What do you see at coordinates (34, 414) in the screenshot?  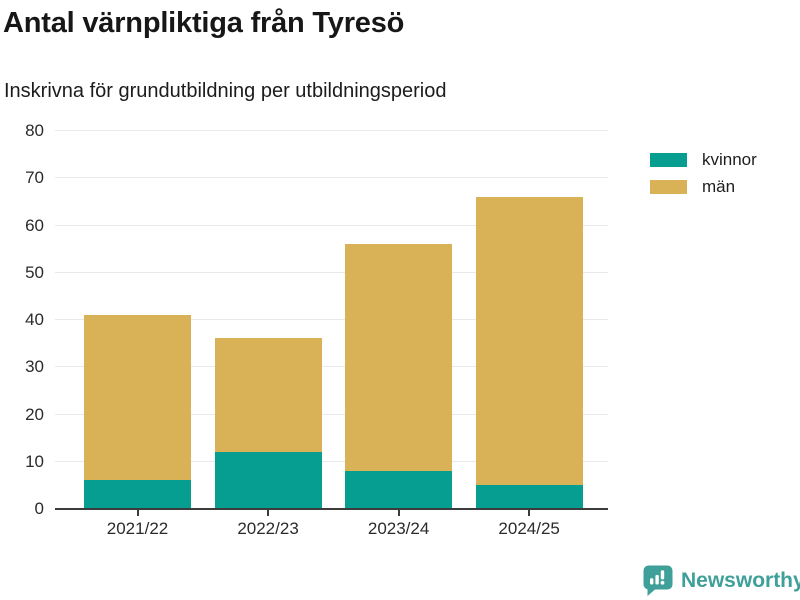 I see `y-axis-tick-label: 20` at bounding box center [34, 414].